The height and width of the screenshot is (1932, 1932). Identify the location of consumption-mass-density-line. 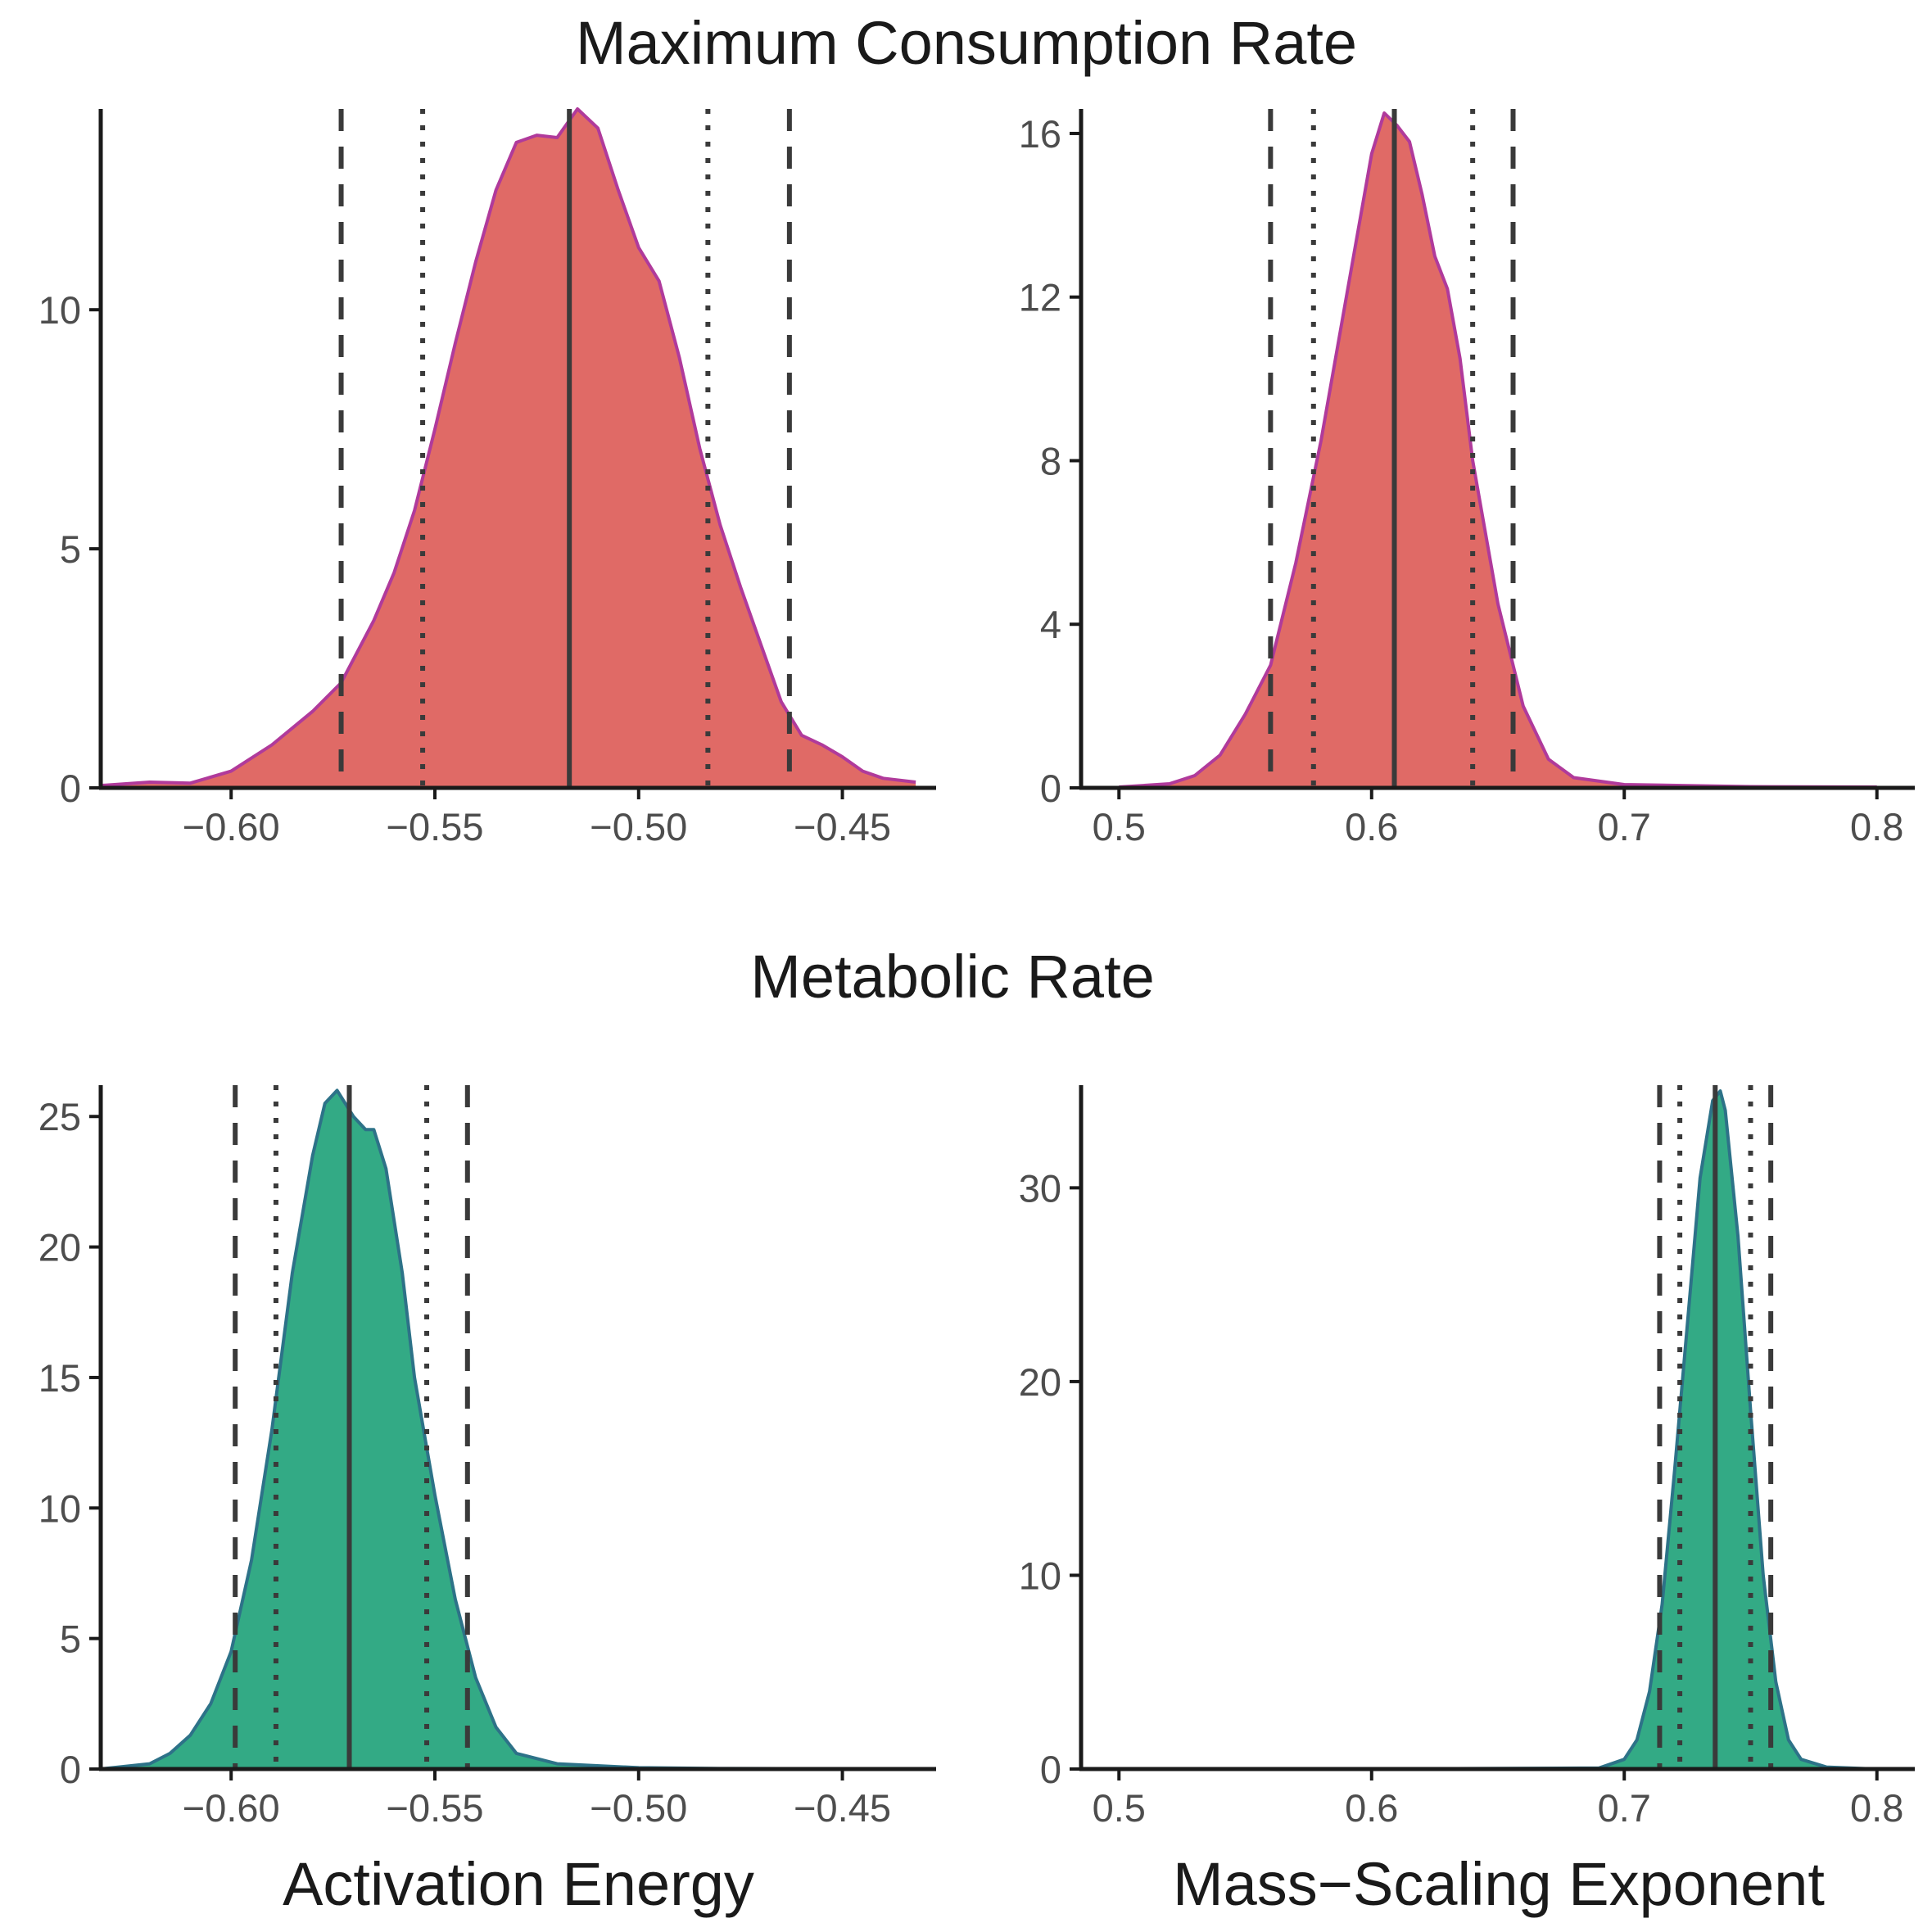
(1498, 450).